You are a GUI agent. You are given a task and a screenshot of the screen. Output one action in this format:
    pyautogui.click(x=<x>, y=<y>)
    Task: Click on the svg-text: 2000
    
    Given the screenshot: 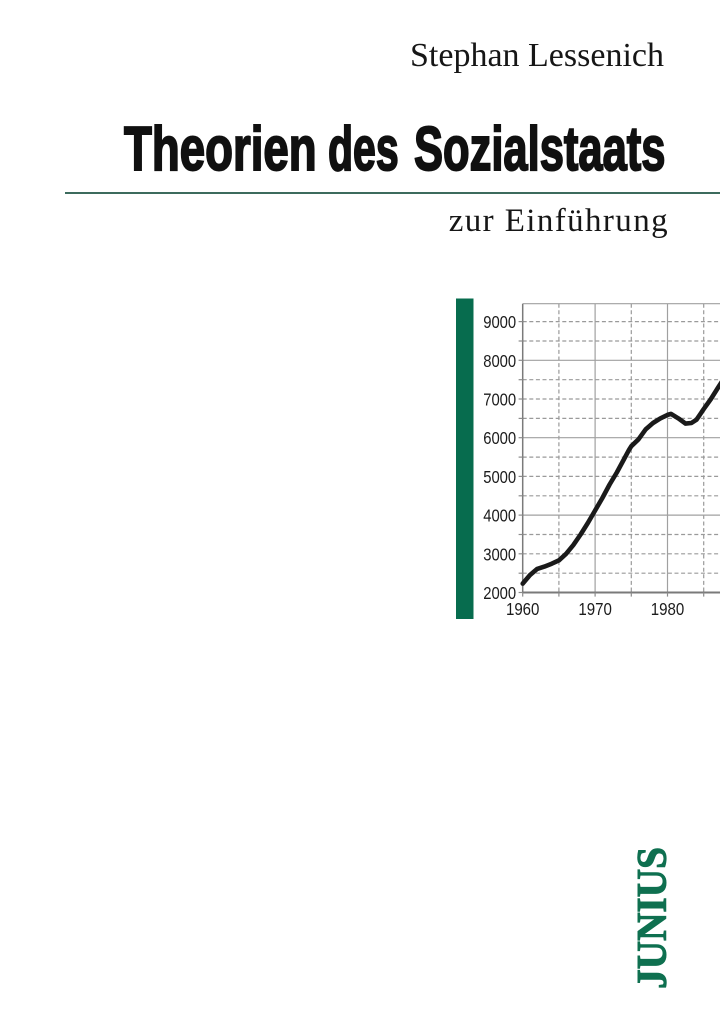 What is the action you would take?
    pyautogui.click(x=499, y=593)
    